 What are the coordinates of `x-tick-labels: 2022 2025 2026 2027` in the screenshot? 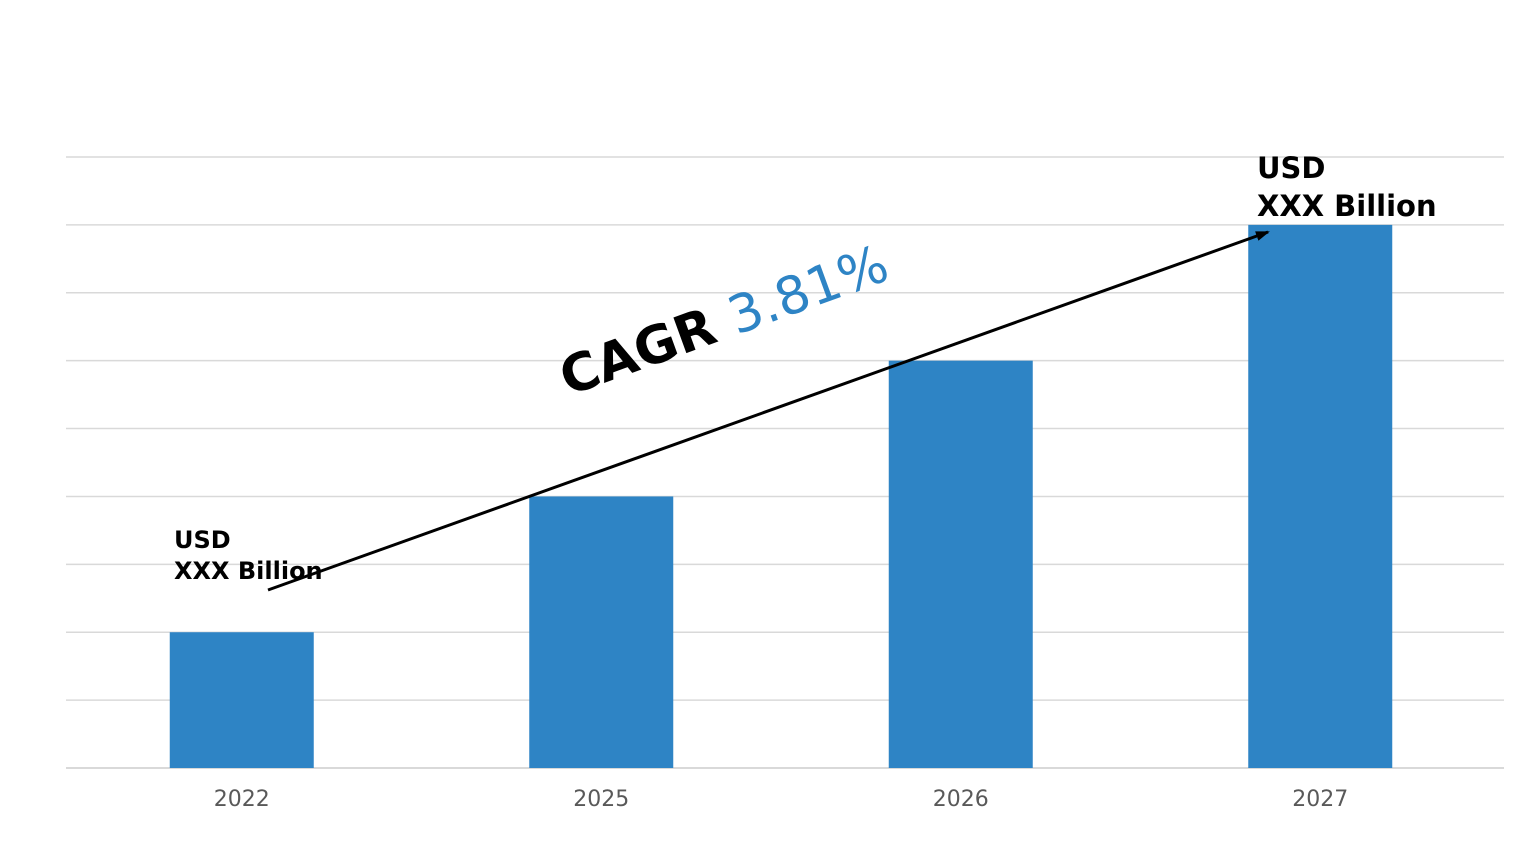 It's located at (781, 799).